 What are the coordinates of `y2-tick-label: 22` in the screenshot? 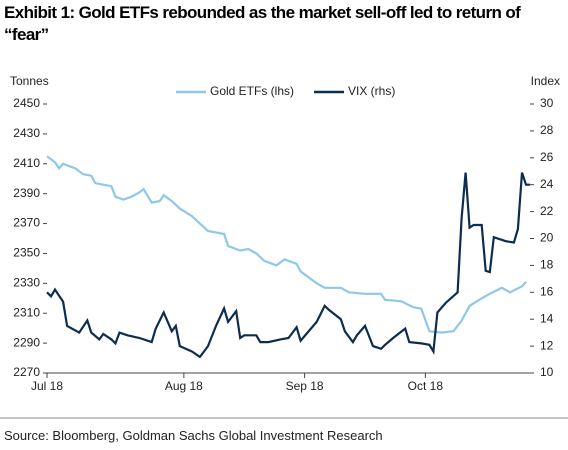 It's located at (547, 211).